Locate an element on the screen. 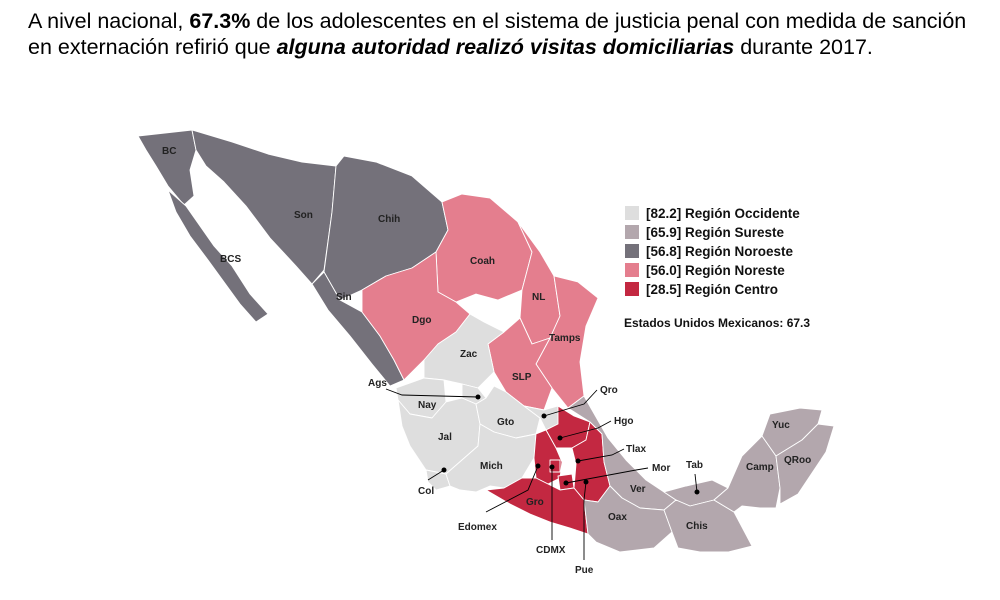 The width and height of the screenshot is (1000, 600). state-qroo is located at coordinates (805, 464).